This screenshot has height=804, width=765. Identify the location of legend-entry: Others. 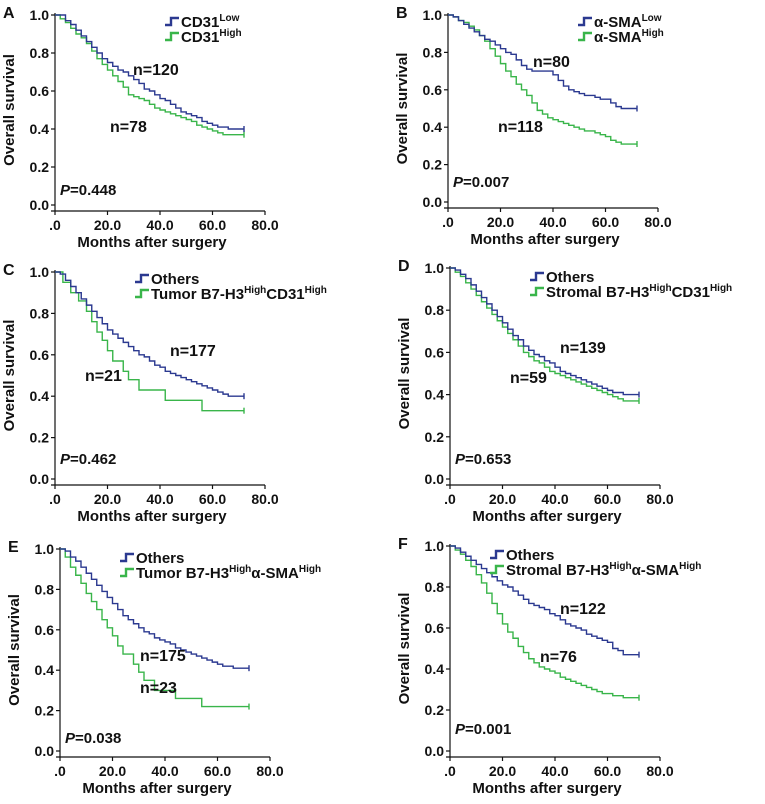
(175, 279).